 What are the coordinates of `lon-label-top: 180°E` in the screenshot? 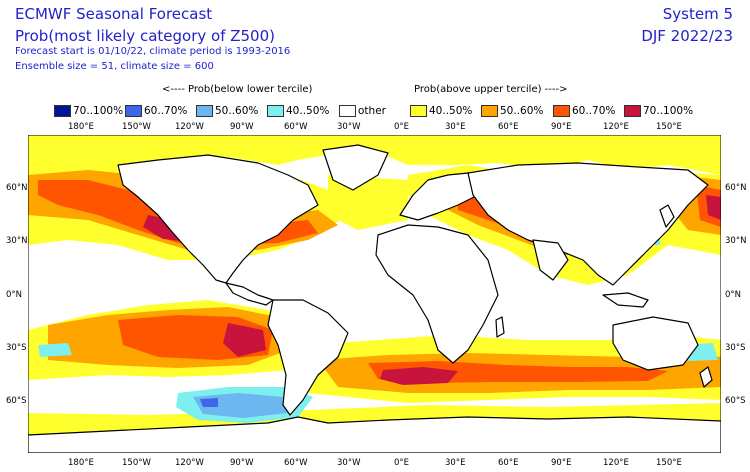 It's located at (81, 127).